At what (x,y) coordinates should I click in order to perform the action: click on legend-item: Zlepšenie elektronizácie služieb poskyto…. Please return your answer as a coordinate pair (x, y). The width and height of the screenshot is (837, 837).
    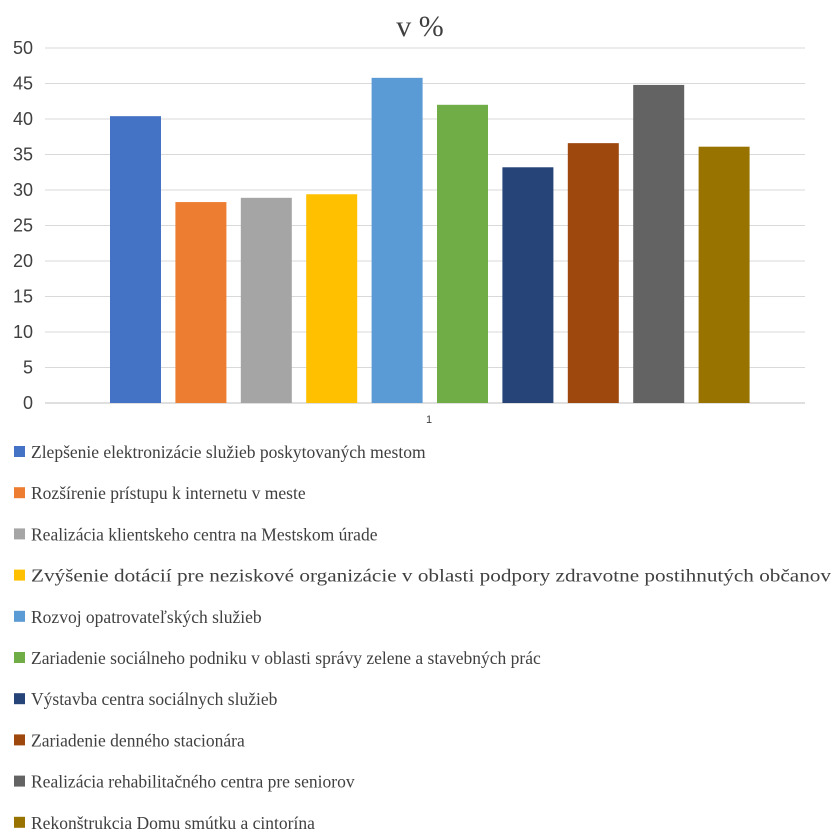
    Looking at the image, I should click on (220, 452).